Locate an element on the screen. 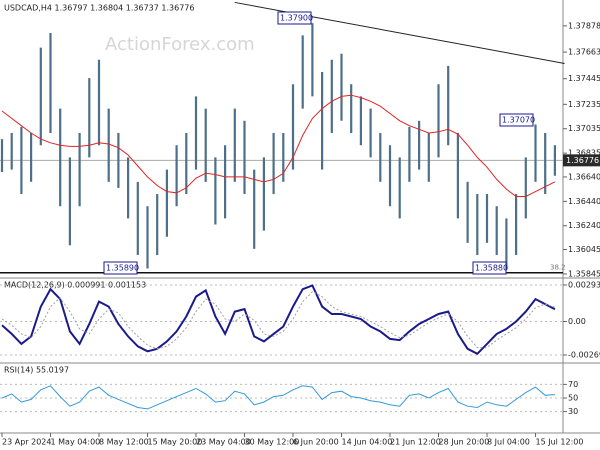 The width and height of the screenshot is (600, 450). x-tick-label: 8 Jul 04:00 is located at coordinates (508, 442).